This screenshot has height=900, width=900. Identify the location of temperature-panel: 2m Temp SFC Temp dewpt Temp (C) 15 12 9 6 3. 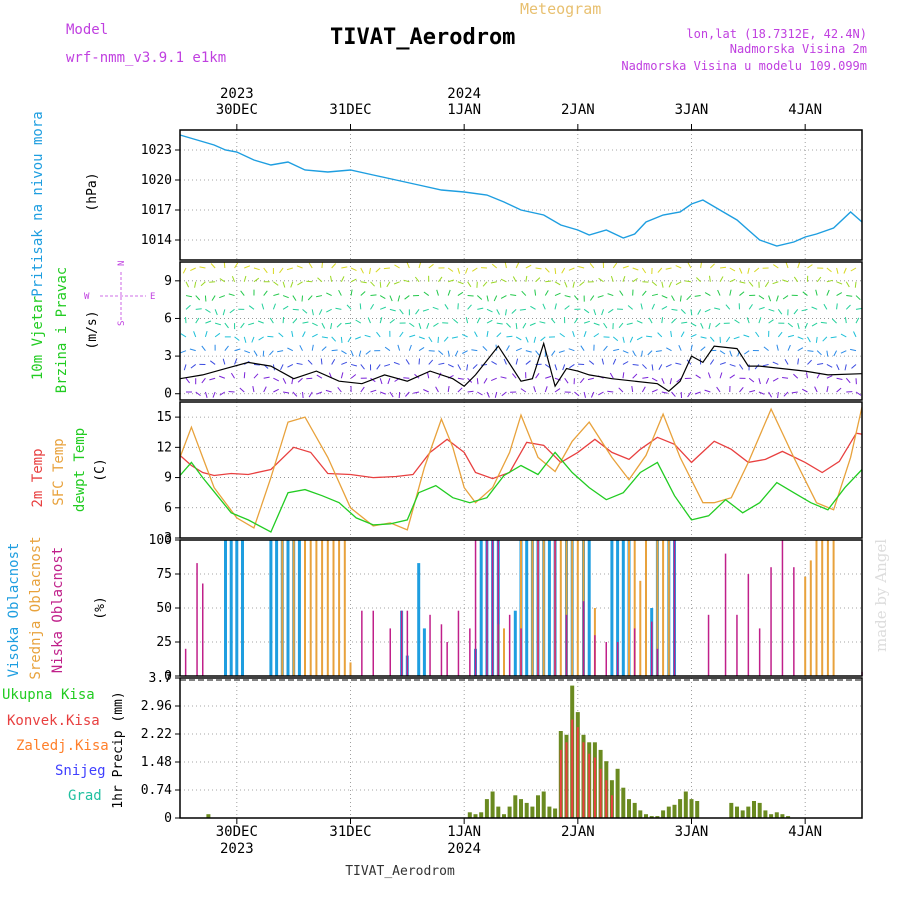
(446, 473).